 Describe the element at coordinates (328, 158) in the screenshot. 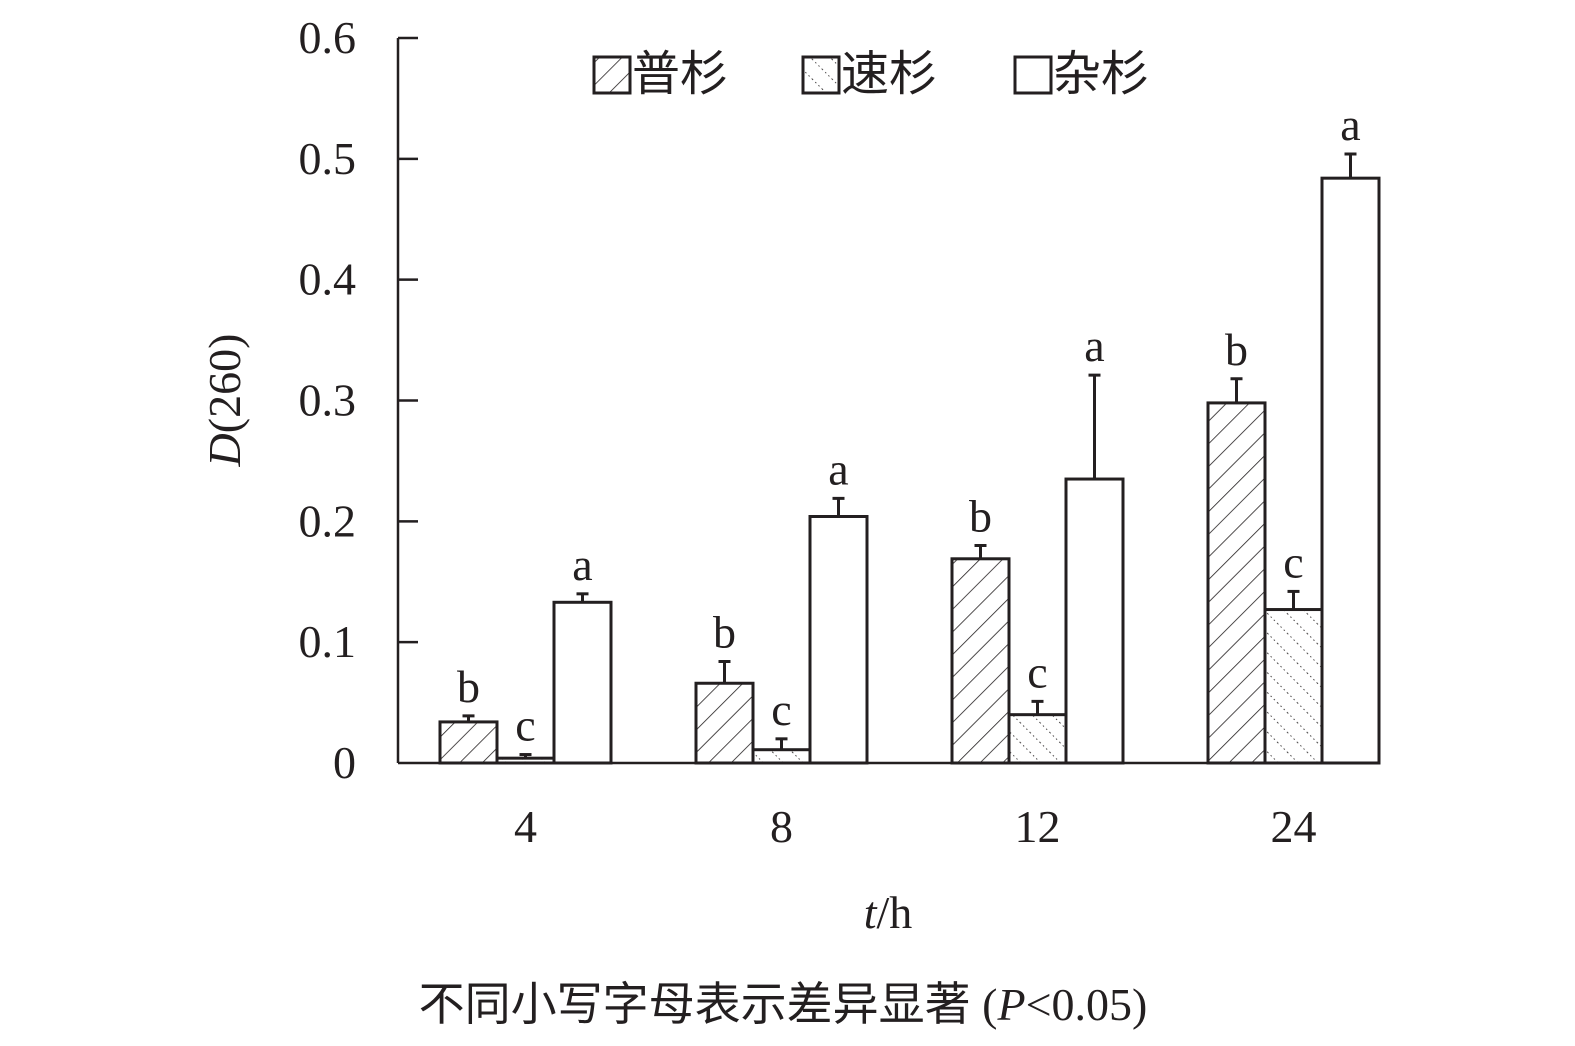

I see `y-tick-label: 0.5` at that location.